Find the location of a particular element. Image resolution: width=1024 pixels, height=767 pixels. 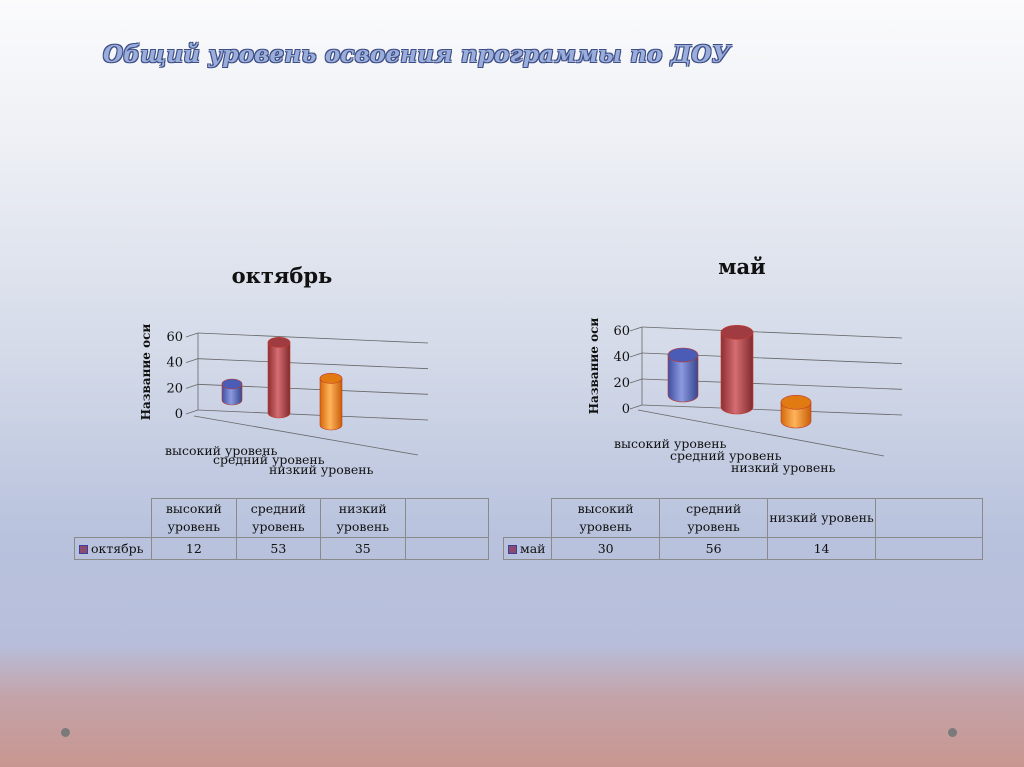

table-row-label: октябрь is located at coordinates (113, 548).